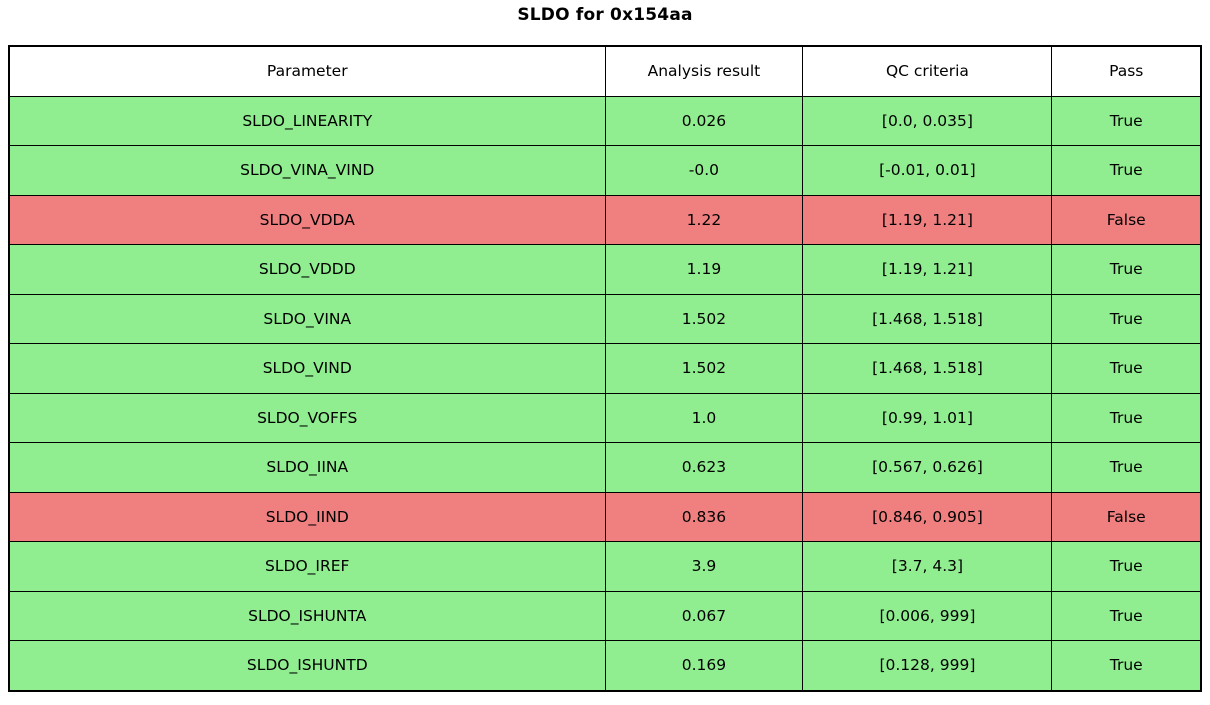 The height and width of the screenshot is (705, 1210). Describe the element at coordinates (927, 417) in the screenshot. I see `criteria-cell: [0.99, 1.01]` at that location.